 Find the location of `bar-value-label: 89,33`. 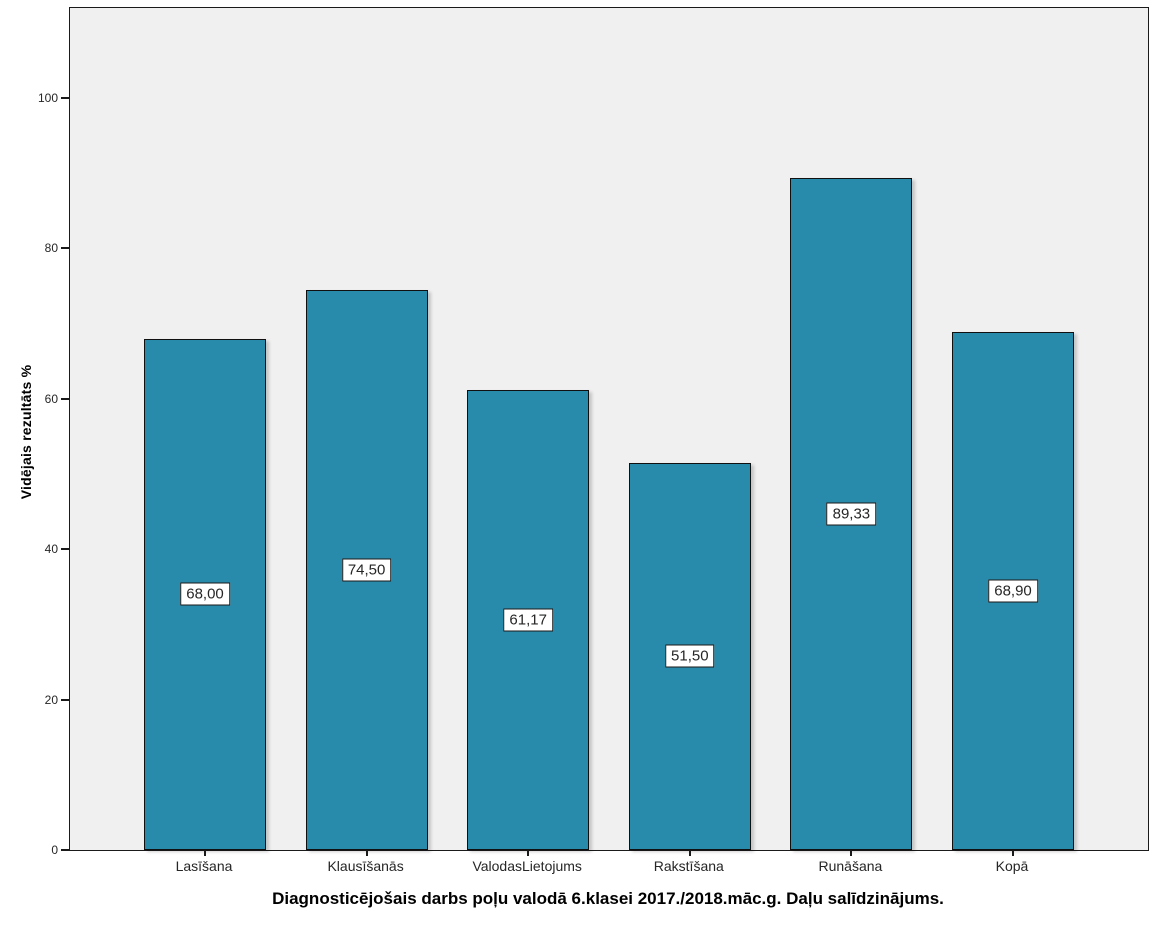

bar-value-label: 89,33 is located at coordinates (851, 514).